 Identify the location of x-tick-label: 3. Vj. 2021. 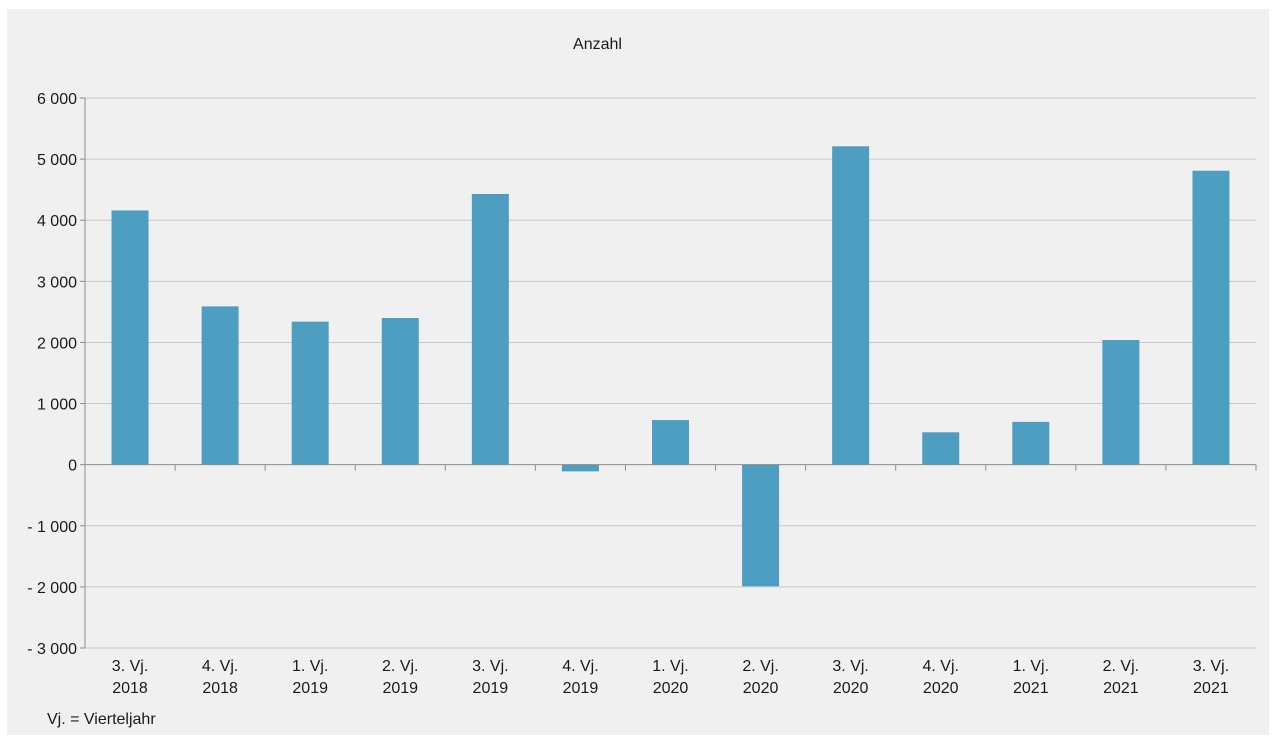
(1211, 677).